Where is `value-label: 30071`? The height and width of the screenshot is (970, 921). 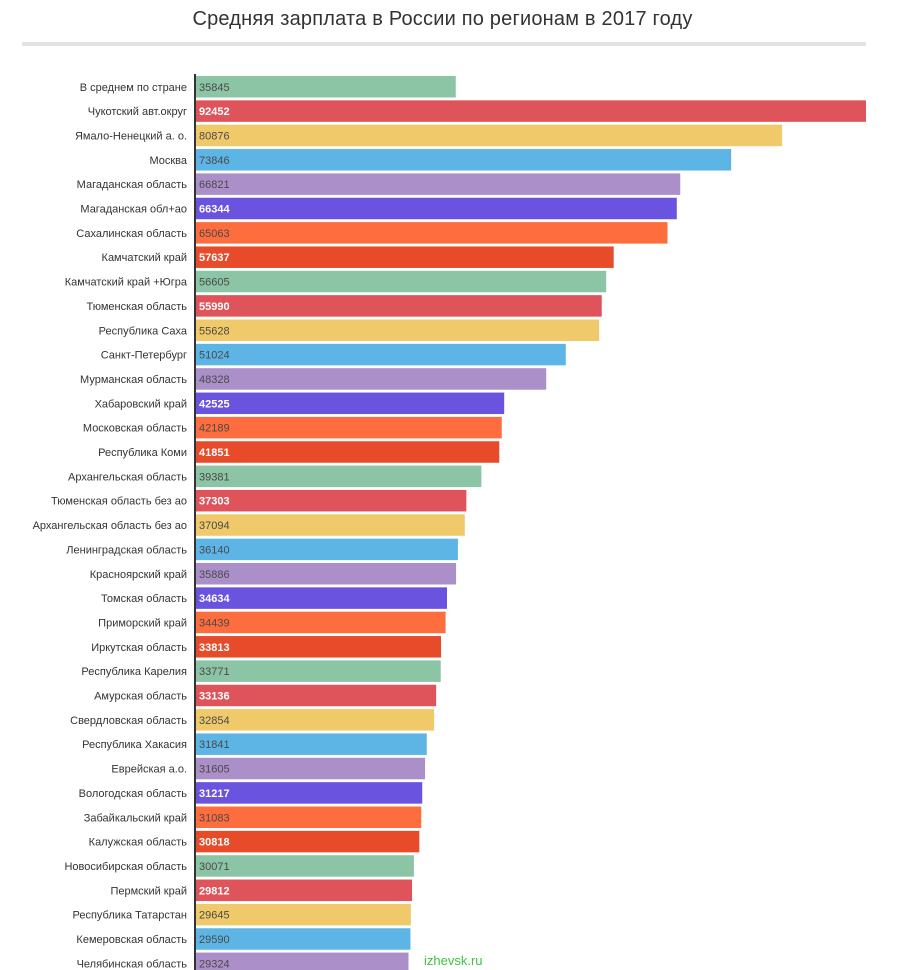 value-label: 30071 is located at coordinates (214, 867).